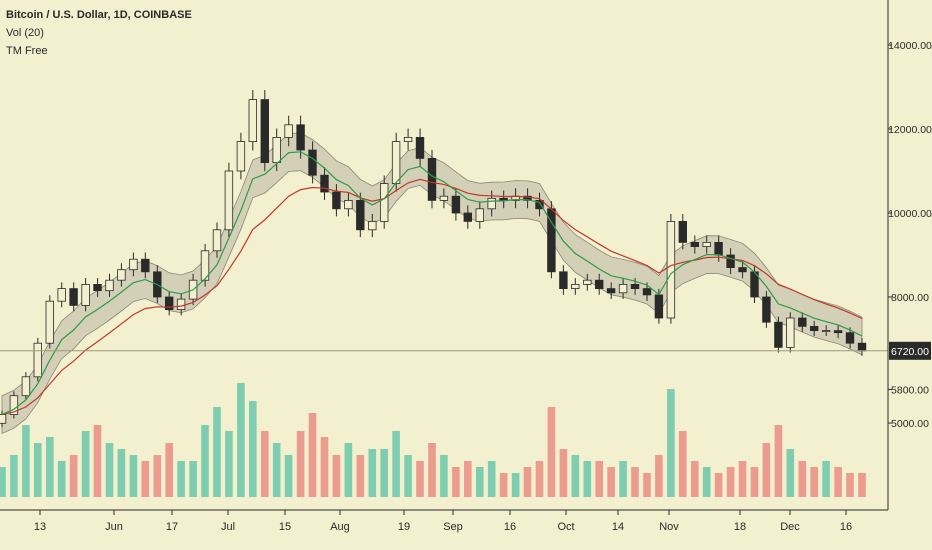 The image size is (932, 550). I want to click on symbol-title: Bitcoin / U.S. Dollar, 1D, COINBASE, so click(99, 15).